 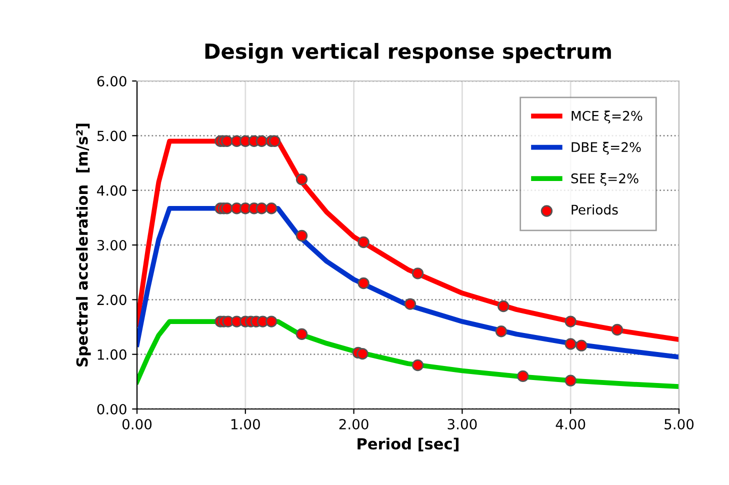 I want to click on y-axis-title: Spectral acceleration [m/s²], so click(x=83, y=245).